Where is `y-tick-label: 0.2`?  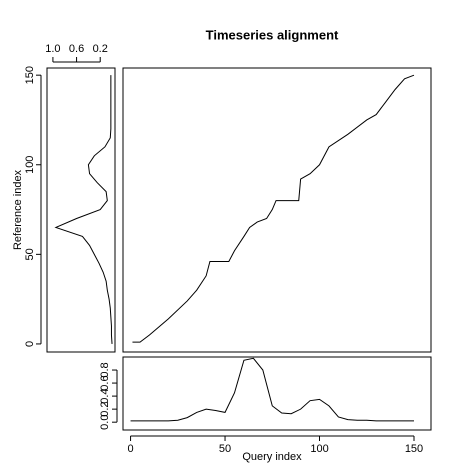
y-tick-label: 0.2 is located at coordinates (105, 408).